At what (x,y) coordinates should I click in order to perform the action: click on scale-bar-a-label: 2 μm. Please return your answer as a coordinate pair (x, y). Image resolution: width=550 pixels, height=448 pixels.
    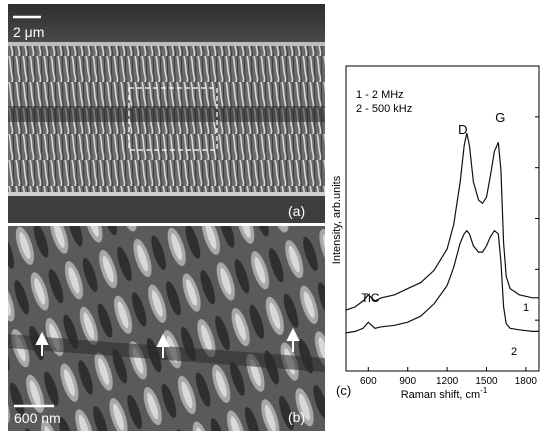
    Looking at the image, I should click on (28, 32).